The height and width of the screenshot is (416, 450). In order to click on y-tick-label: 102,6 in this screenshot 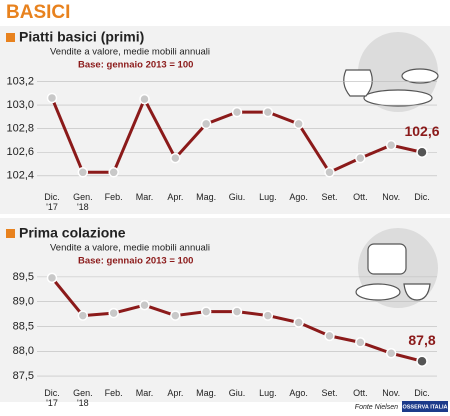, I will do `click(20, 152)`.